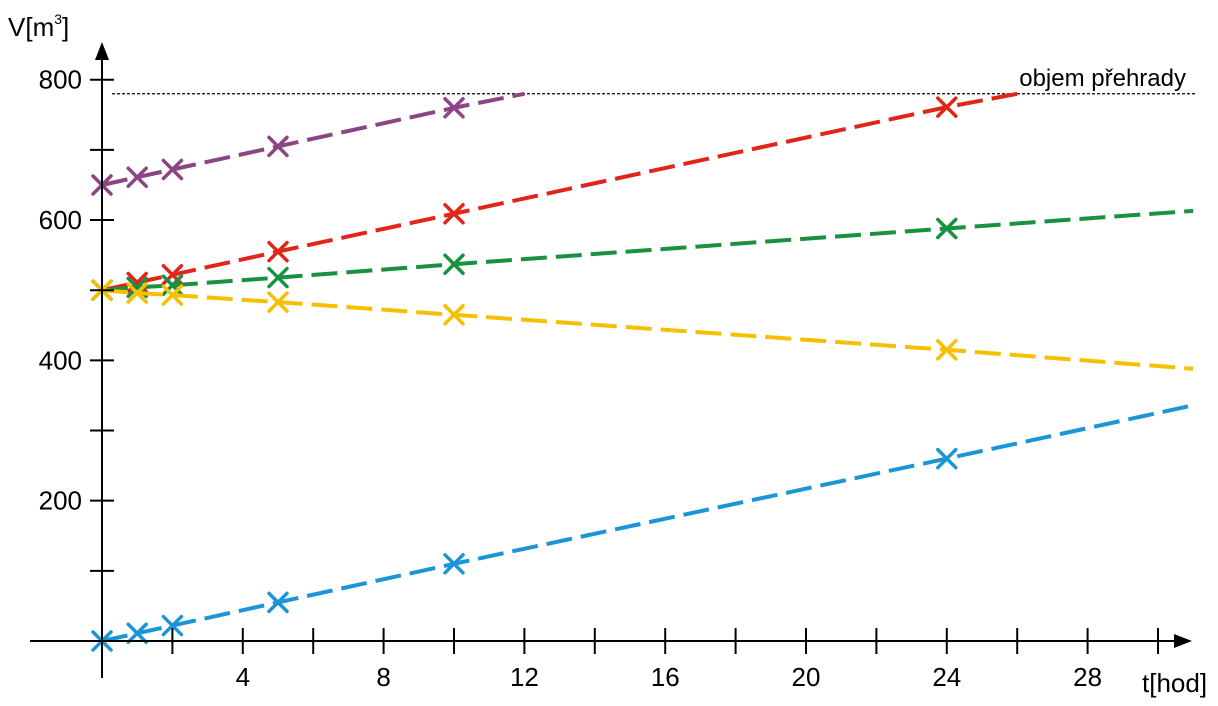  Describe the element at coordinates (76, 318) in the screenshot. I see `y-ticks: 200 400 600 800` at that location.